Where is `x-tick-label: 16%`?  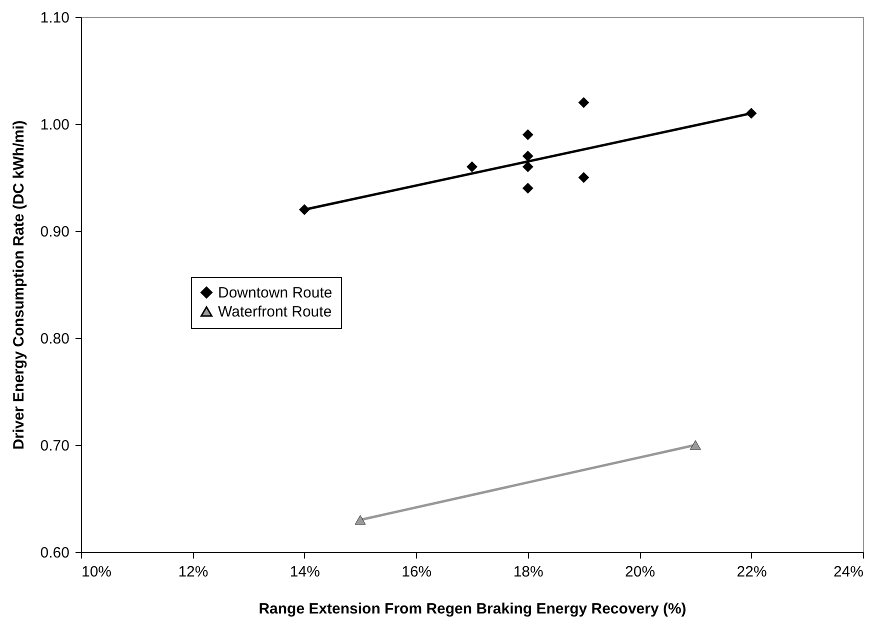 x-tick-label: 16% is located at coordinates (417, 572).